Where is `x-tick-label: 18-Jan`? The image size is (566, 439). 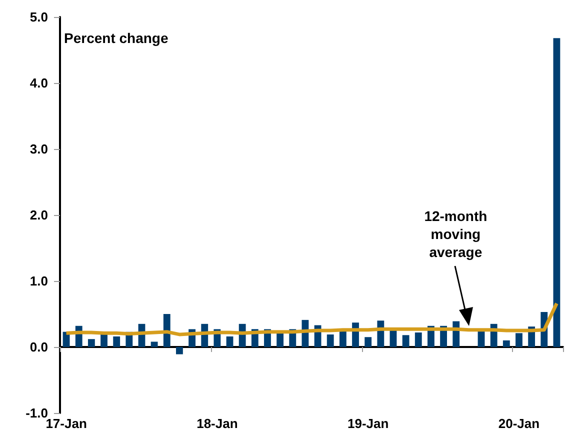
x-tick-label: 18-Jan is located at coordinates (217, 423).